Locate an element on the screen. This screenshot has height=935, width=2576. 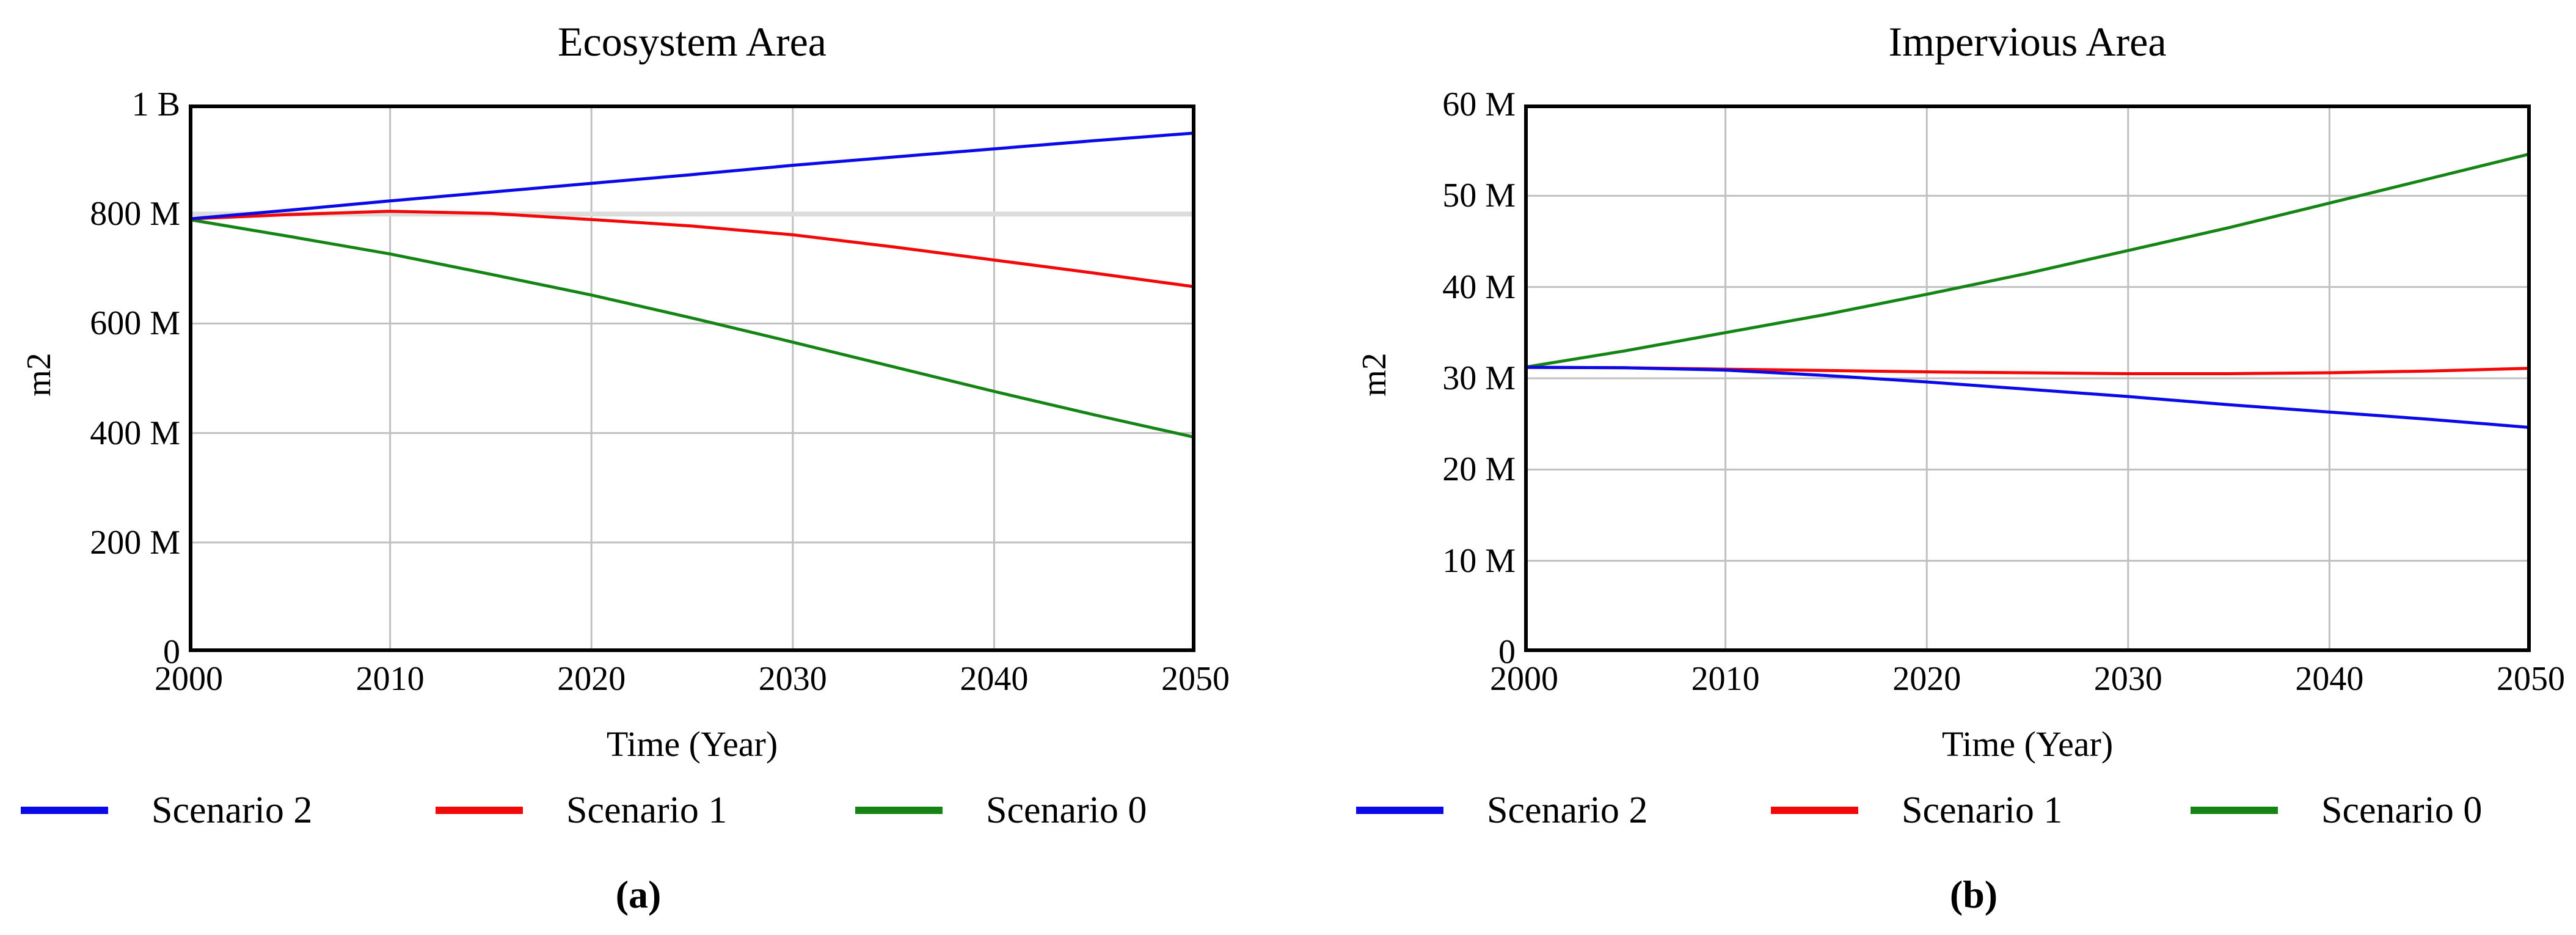
y-tick-label: 200 M is located at coordinates (135, 542).